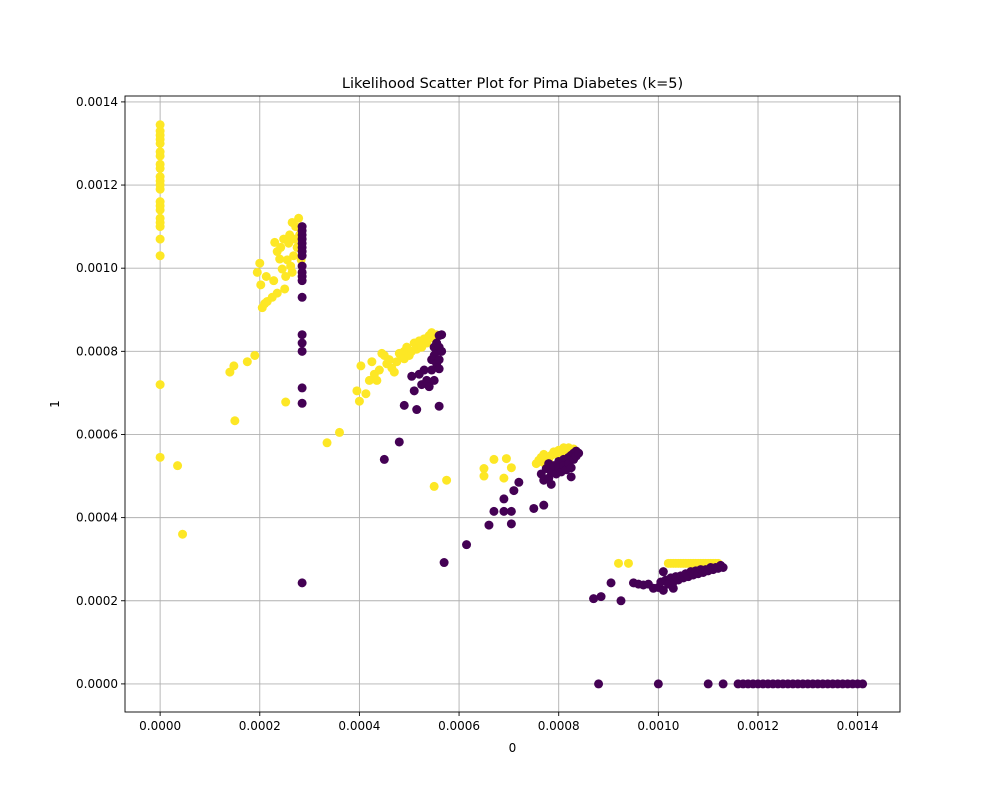  What do you see at coordinates (260, 726) in the screenshot?
I see `x-tick-label: 0.0002` at bounding box center [260, 726].